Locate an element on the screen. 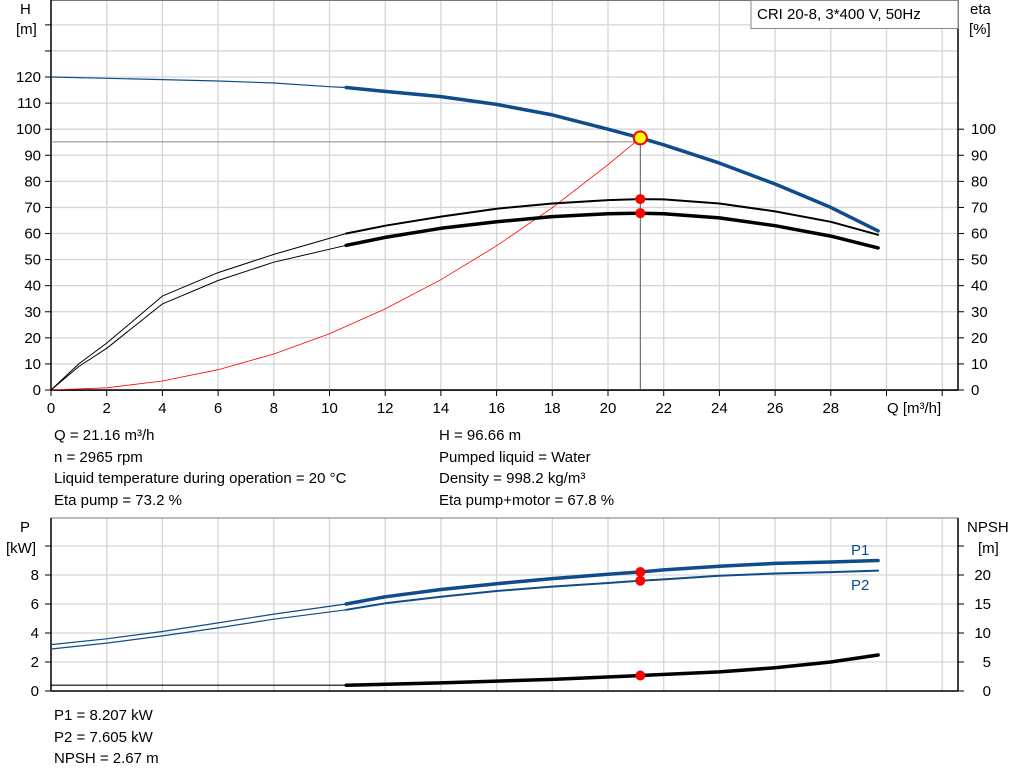 This screenshot has width=1024, height=781. p2-marker is located at coordinates (640, 580).